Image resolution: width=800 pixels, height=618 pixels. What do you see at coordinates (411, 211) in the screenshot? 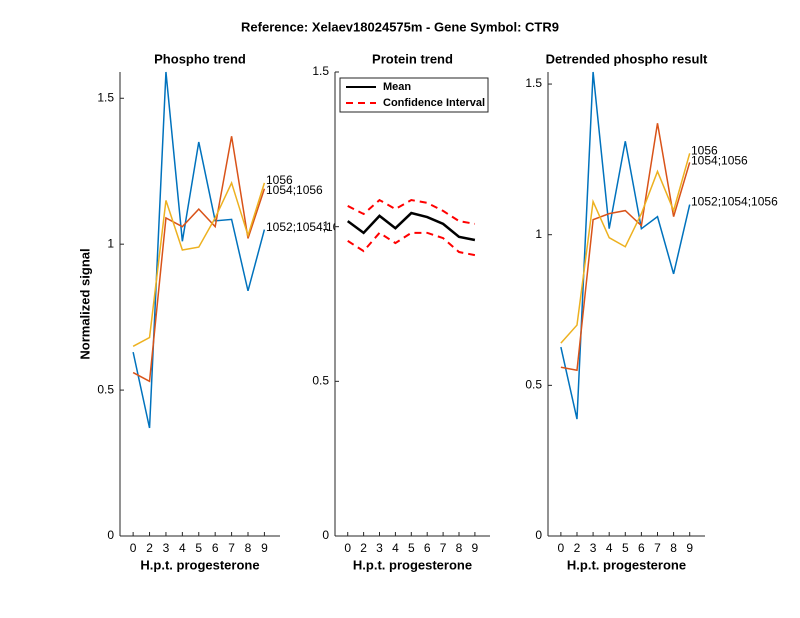
I see `ci-upper-line` at bounding box center [411, 211].